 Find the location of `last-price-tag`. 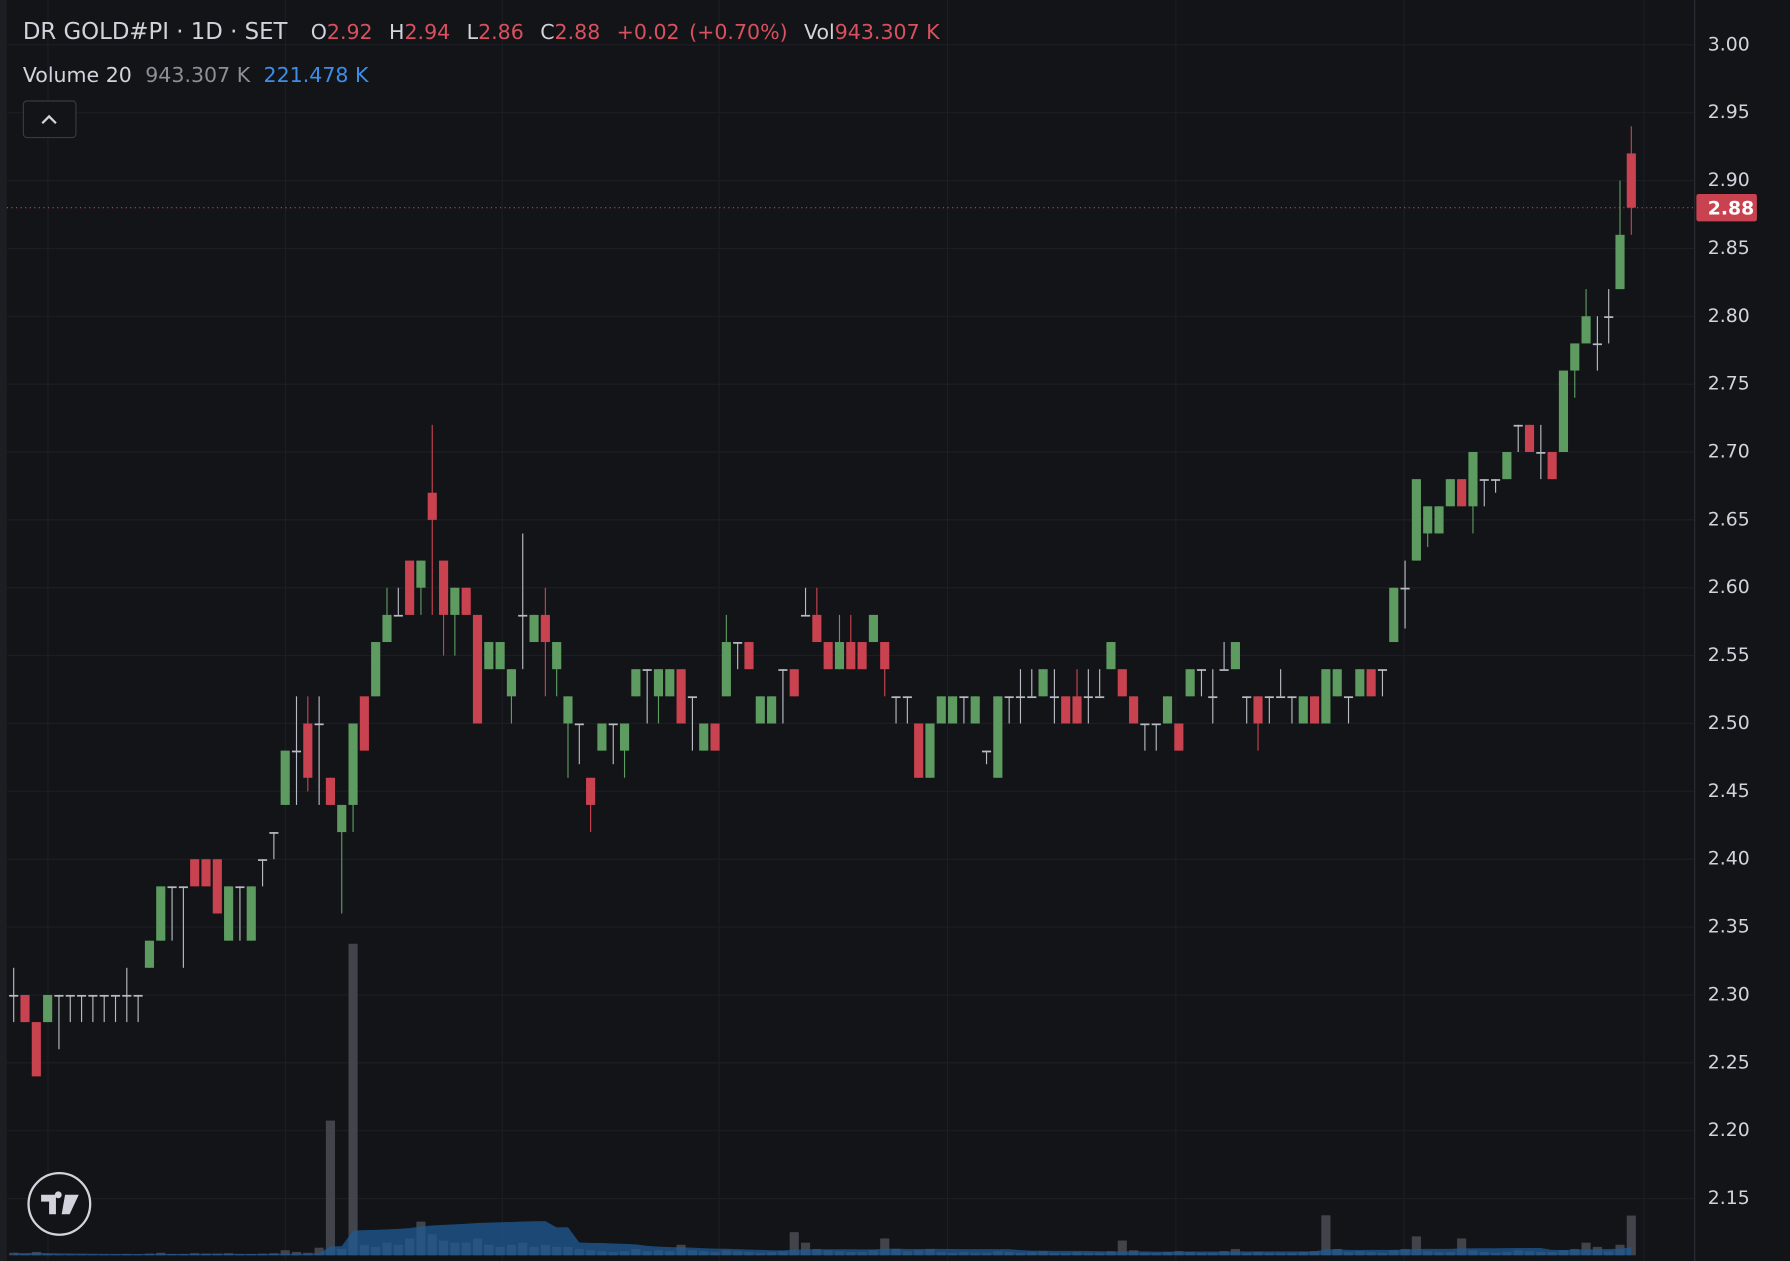

last-price-tag is located at coordinates (1726, 207).